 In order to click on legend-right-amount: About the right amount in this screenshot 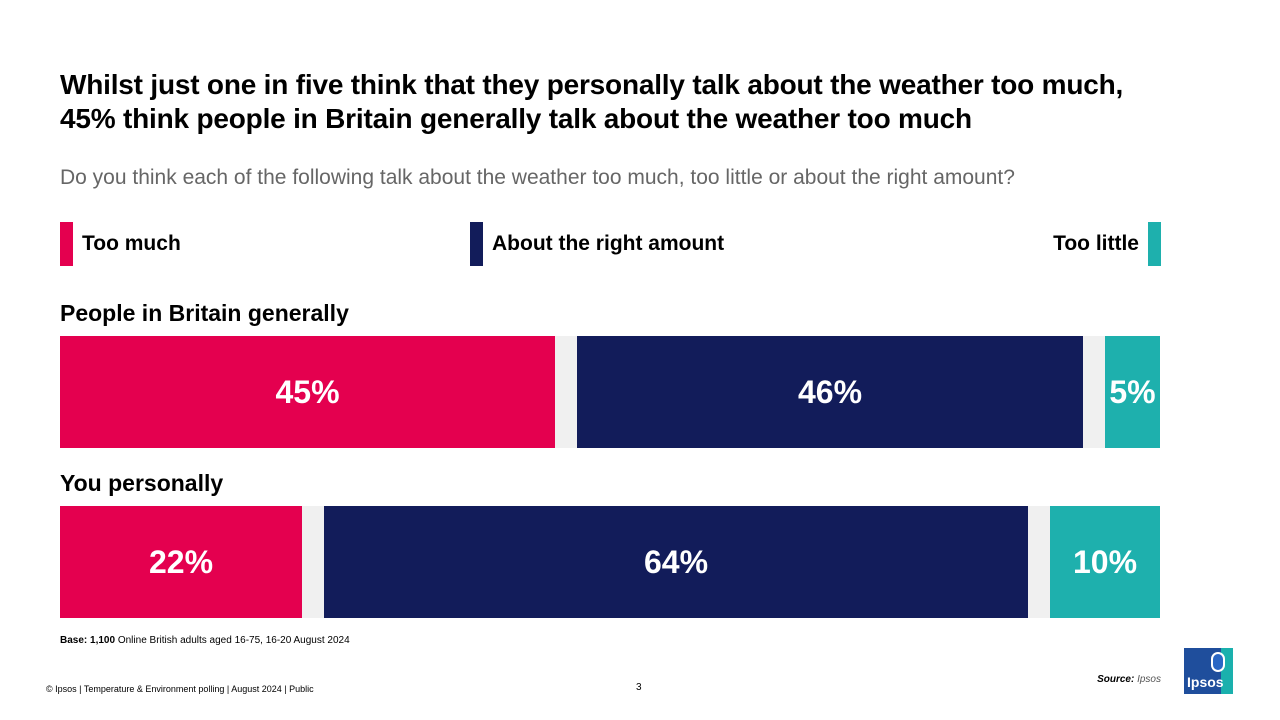, I will do `click(597, 244)`.